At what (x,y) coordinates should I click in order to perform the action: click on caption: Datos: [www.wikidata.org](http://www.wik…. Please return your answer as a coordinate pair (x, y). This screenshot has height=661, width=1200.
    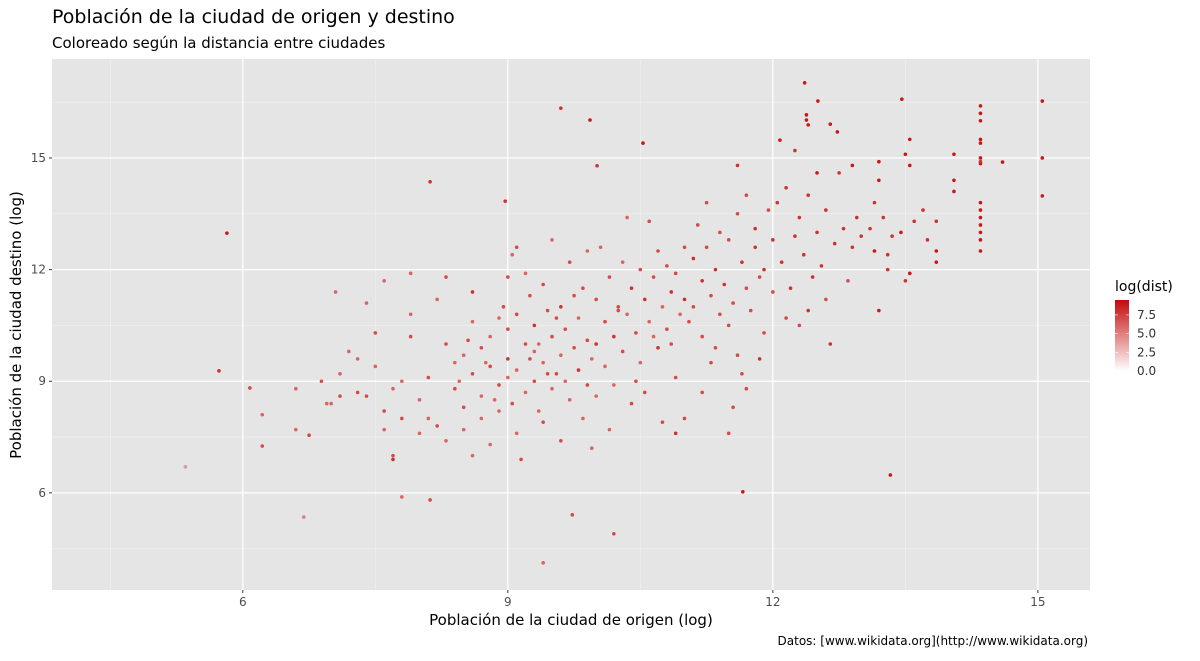
    Looking at the image, I should click on (933, 641).